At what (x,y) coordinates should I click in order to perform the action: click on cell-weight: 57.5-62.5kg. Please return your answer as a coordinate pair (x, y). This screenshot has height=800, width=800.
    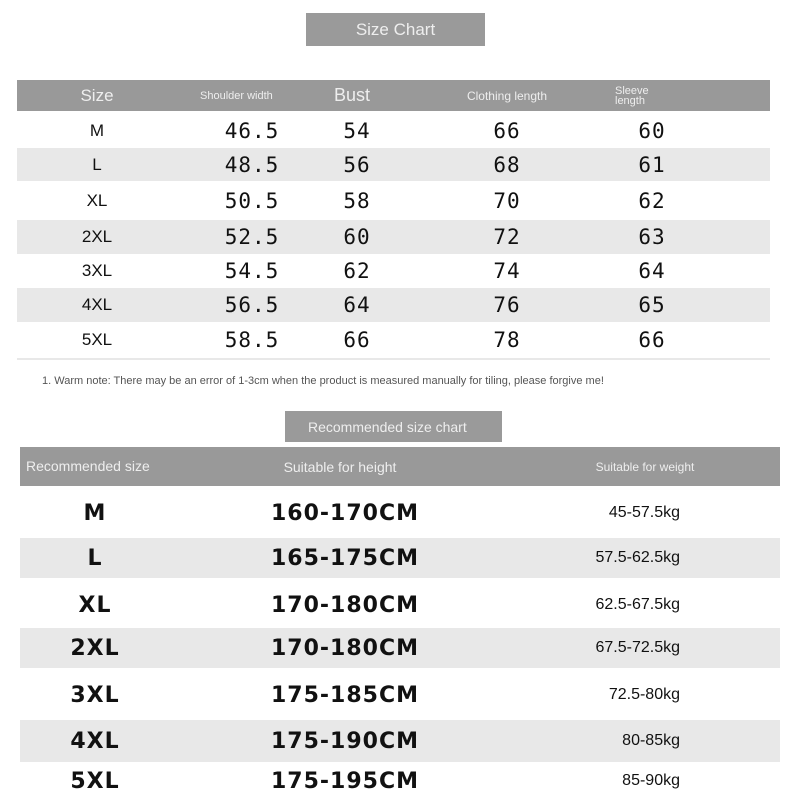
    Looking at the image, I should click on (637, 557).